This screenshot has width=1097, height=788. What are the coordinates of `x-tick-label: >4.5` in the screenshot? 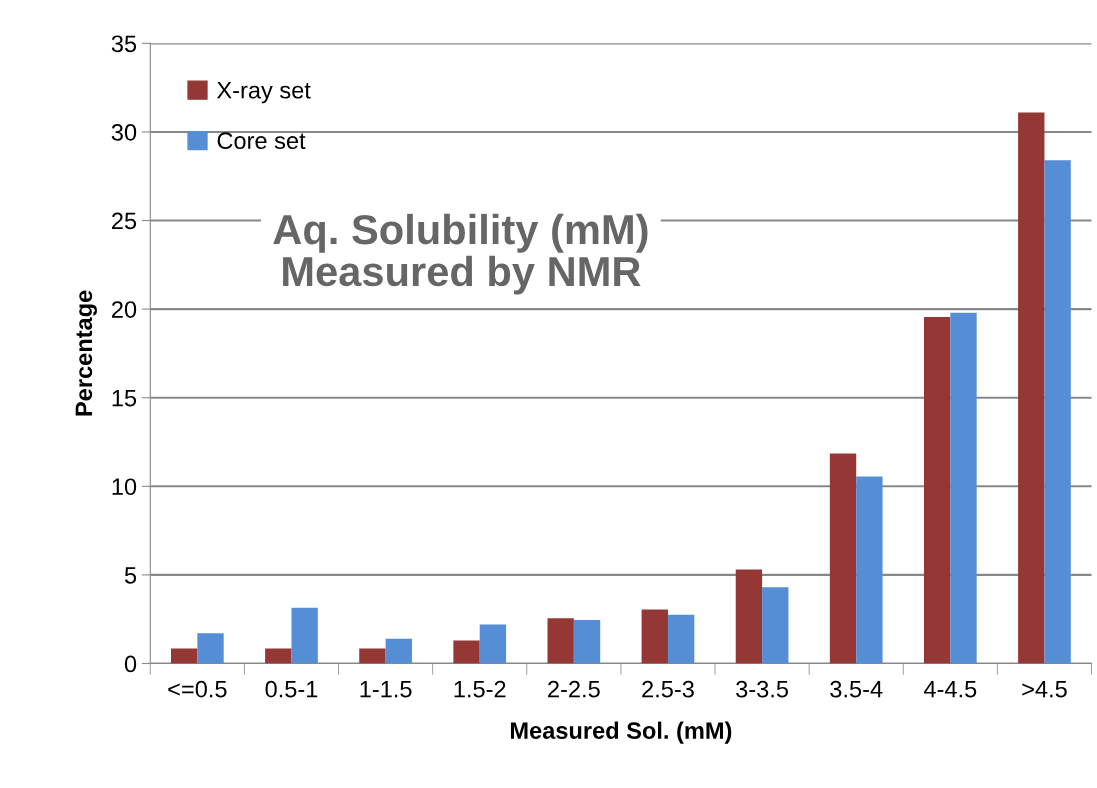 It's located at (1044, 689).